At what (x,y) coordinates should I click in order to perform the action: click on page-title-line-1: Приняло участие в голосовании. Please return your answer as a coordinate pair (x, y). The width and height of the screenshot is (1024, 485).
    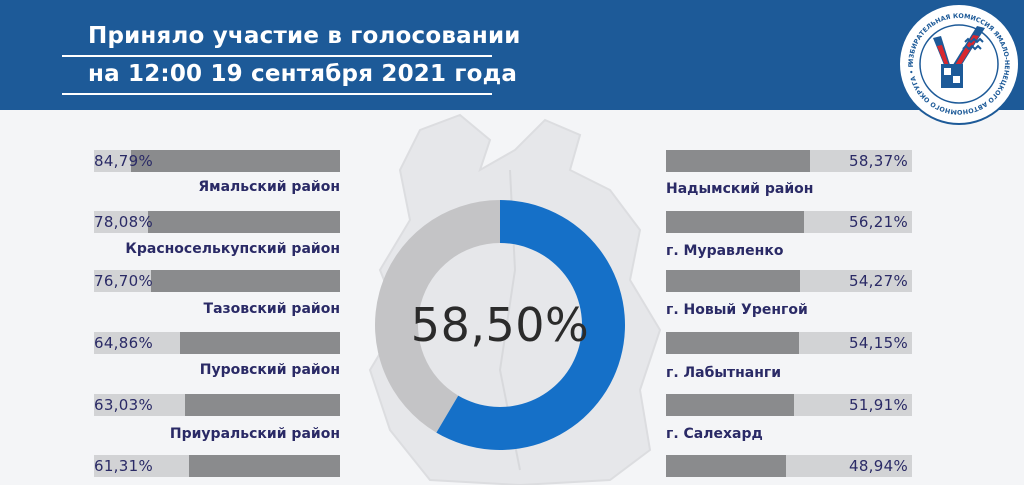
    Looking at the image, I should click on (304, 36).